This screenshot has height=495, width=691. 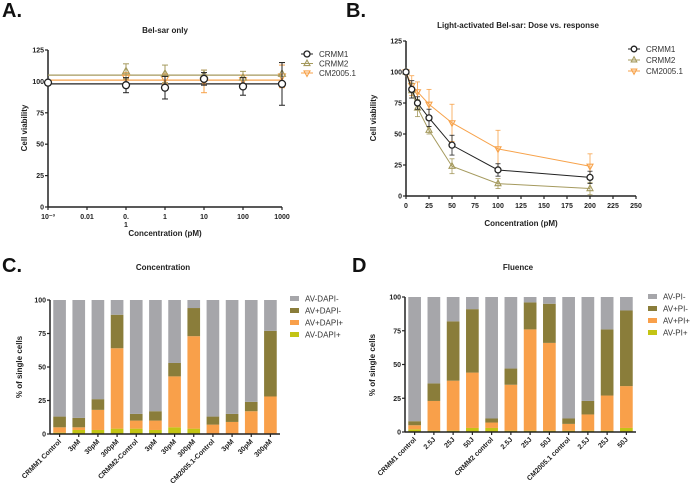 I want to click on chart-c-legend-swatch, so click(x=294, y=298).